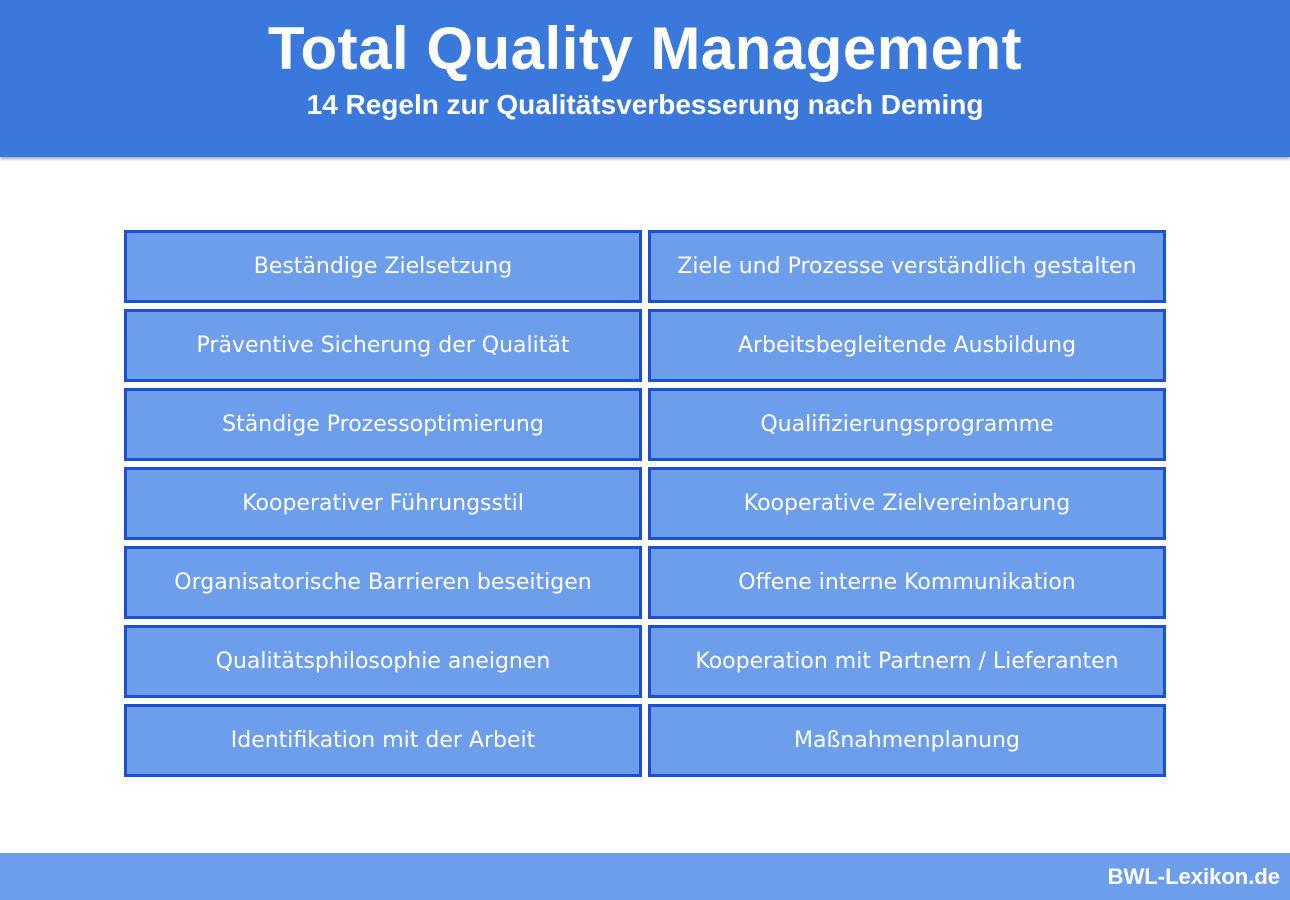 The image size is (1290, 900). Describe the element at coordinates (645, 48) in the screenshot. I see `page-title: Total Quality Management` at that location.